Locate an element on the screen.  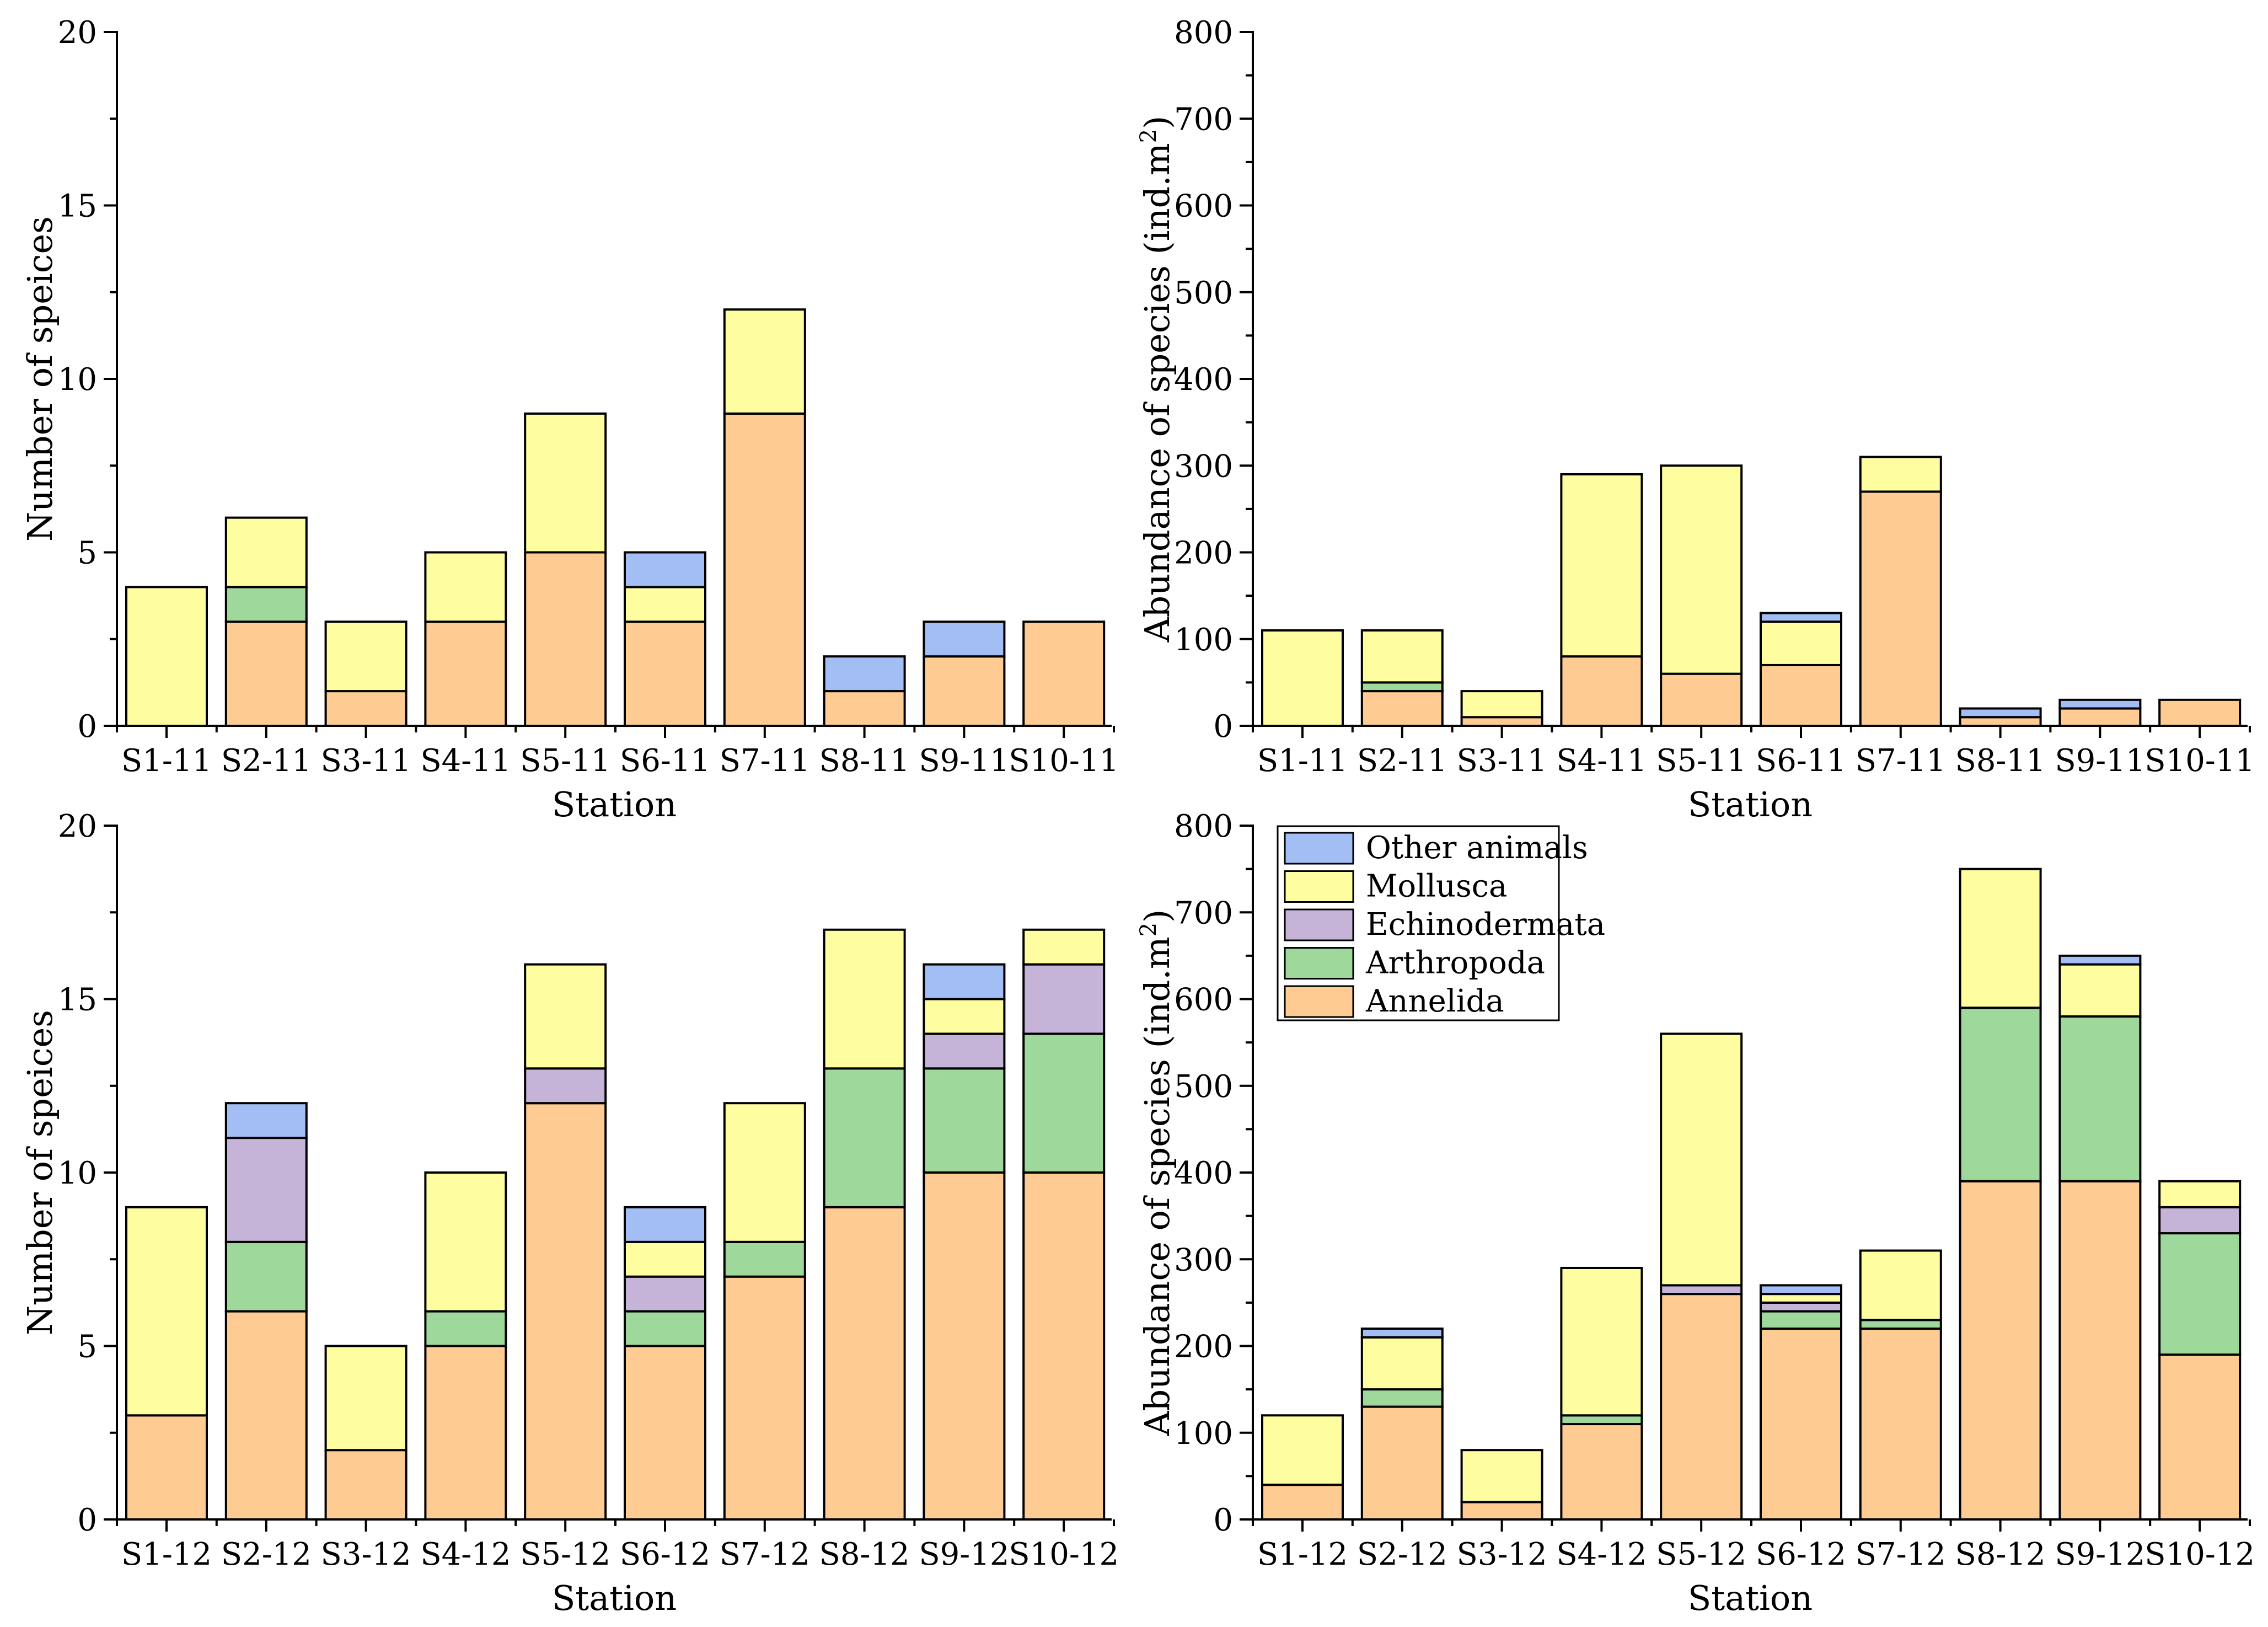
legend-label: Annelida is located at coordinates (1435, 1001).